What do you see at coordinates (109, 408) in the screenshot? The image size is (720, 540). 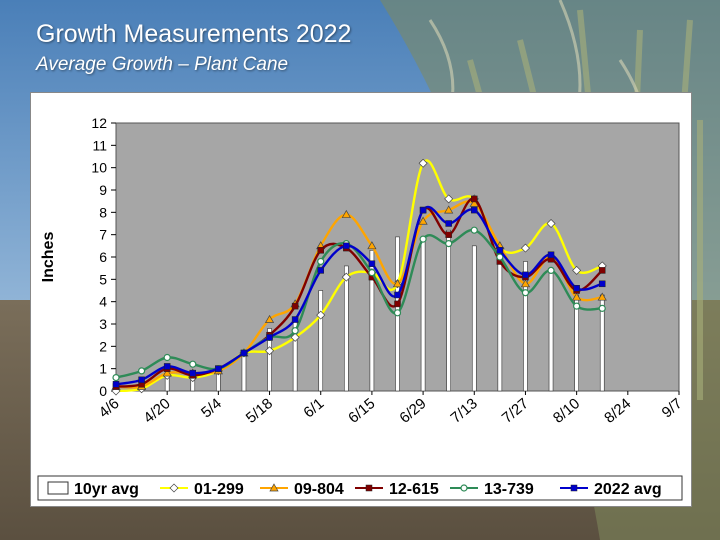 I see `x-tick-label: 4/6` at bounding box center [109, 408].